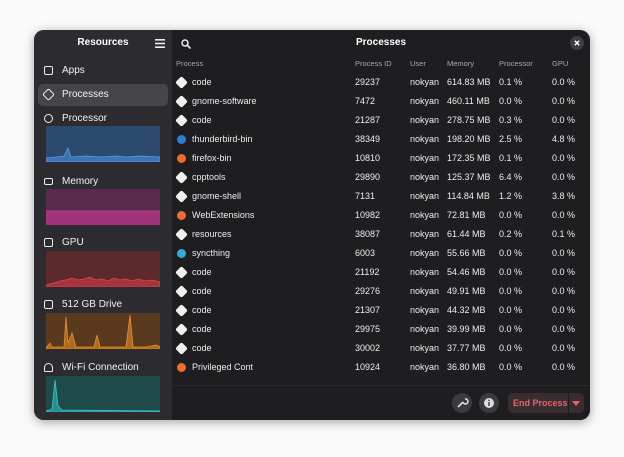 The height and width of the screenshot is (457, 624). What do you see at coordinates (576, 403) in the screenshot?
I see `dropdown-arrow` at bounding box center [576, 403].